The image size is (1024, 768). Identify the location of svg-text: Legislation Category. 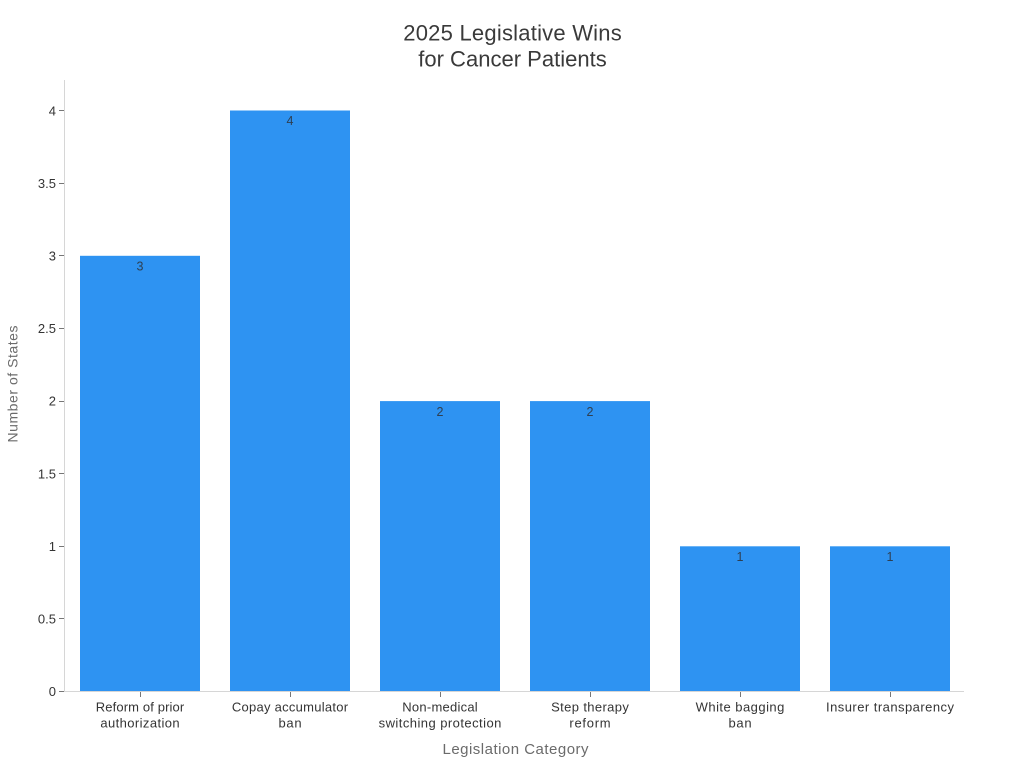
(516, 749).